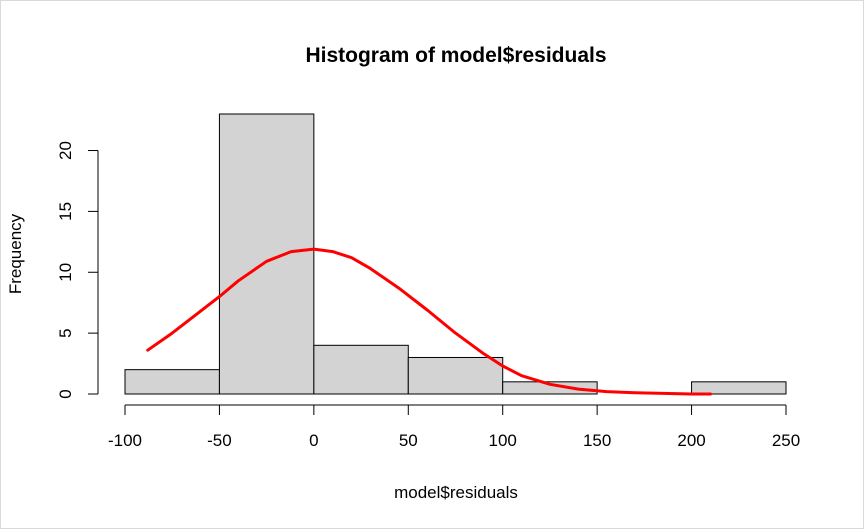 This screenshot has height=530, width=864. I want to click on x-tick-label: 50, so click(408, 440).